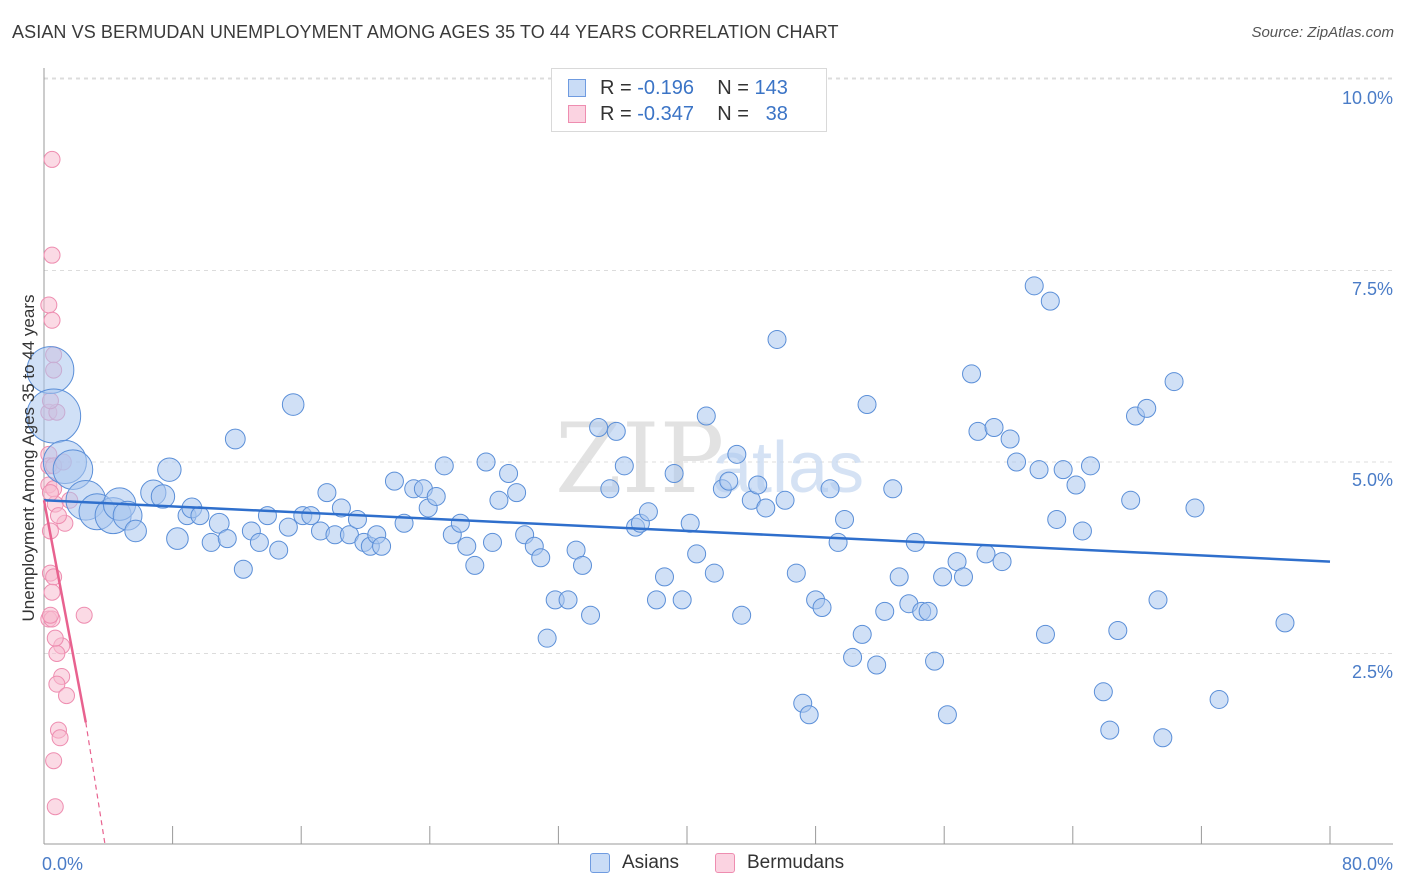  I want to click on asians-legend-label: Asians, so click(651, 862).